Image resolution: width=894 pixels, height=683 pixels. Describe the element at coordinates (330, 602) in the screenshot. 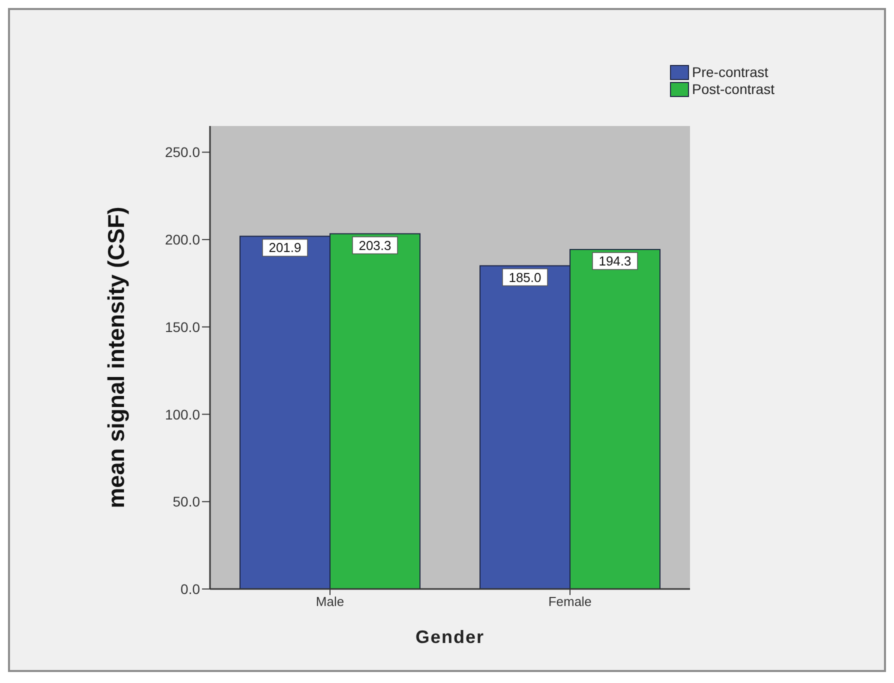

I see `x-tick-label: Male` at that location.